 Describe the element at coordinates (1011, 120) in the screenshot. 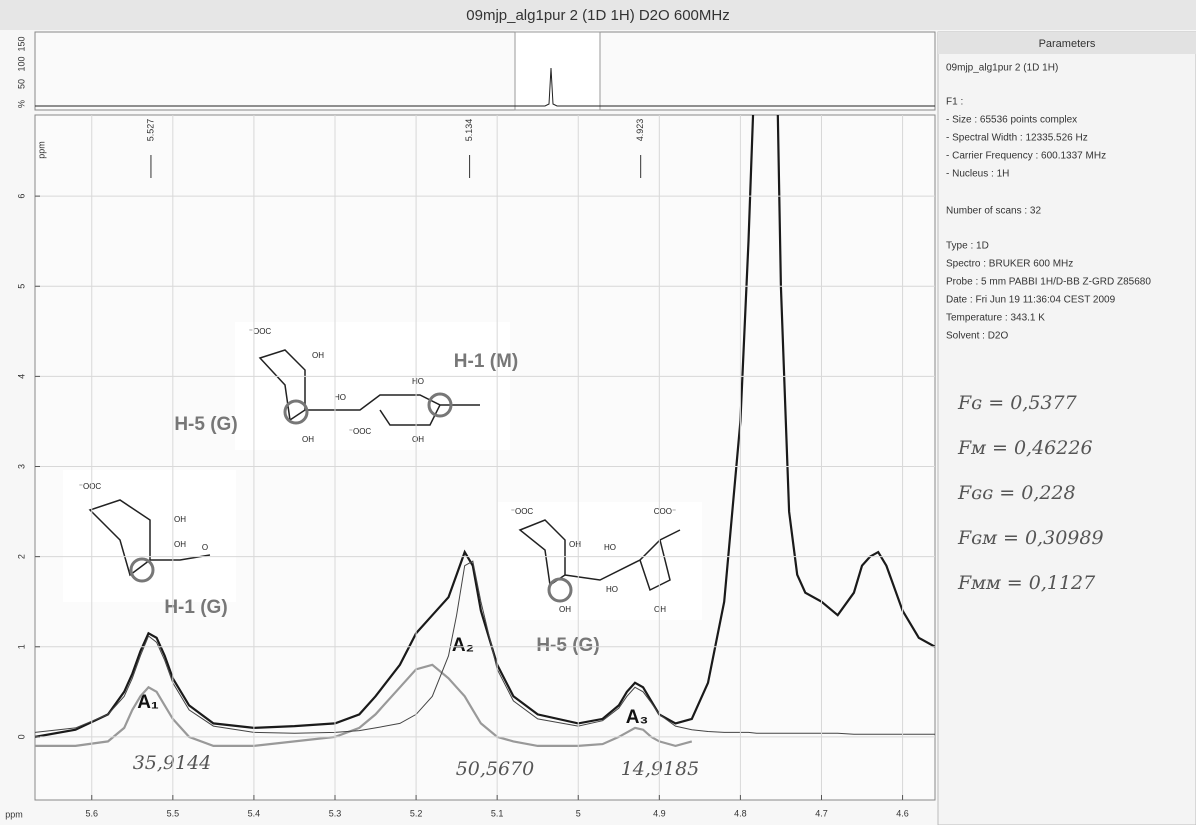

I see `parameter-line: - Size : 65536 points complex` at that location.